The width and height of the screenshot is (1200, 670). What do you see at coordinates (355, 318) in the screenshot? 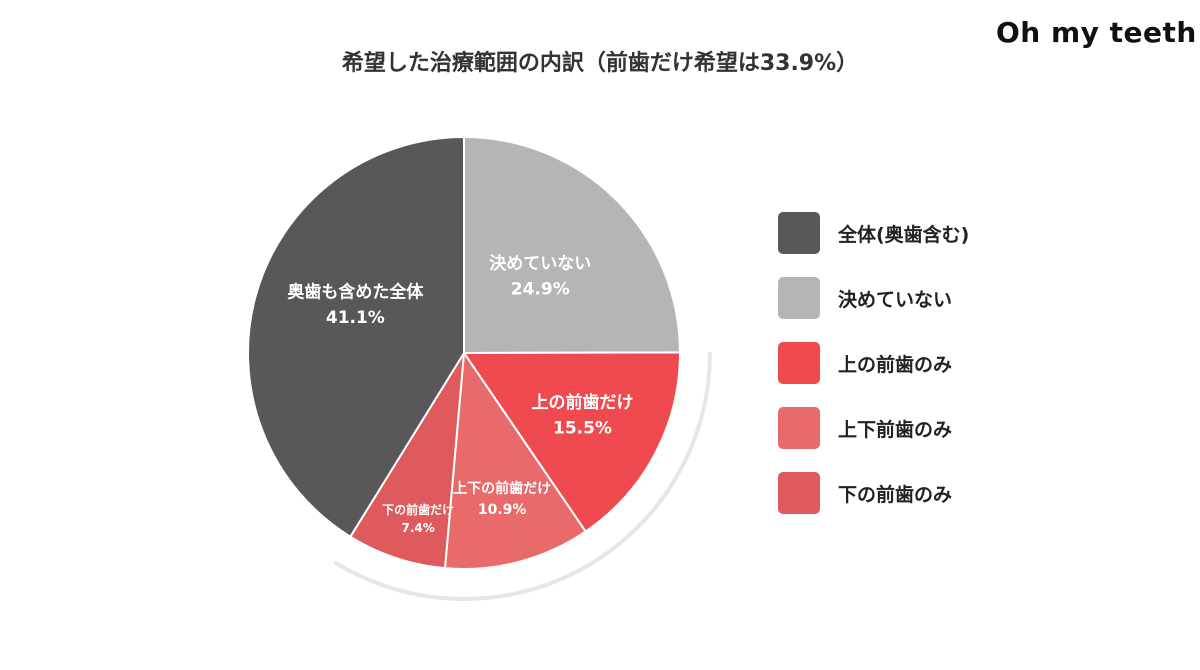
I see `slice-zentai-value-label: 41.1%` at bounding box center [355, 318].